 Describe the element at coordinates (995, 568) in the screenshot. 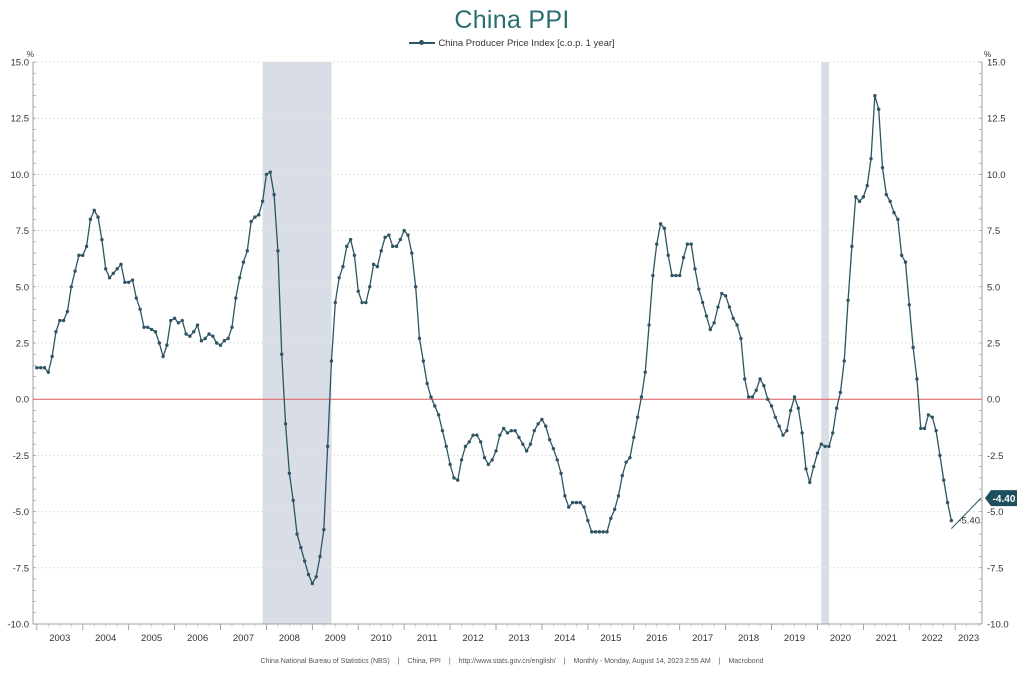

I see `y-tick-label-right: -7.5` at that location.